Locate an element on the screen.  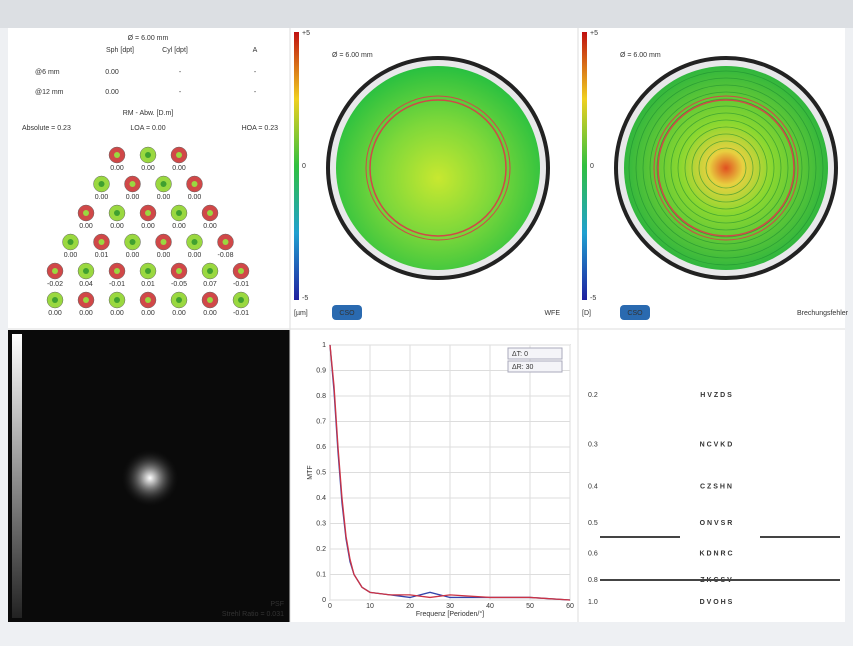
table-cell: 0.00 is located at coordinates (112, 92).